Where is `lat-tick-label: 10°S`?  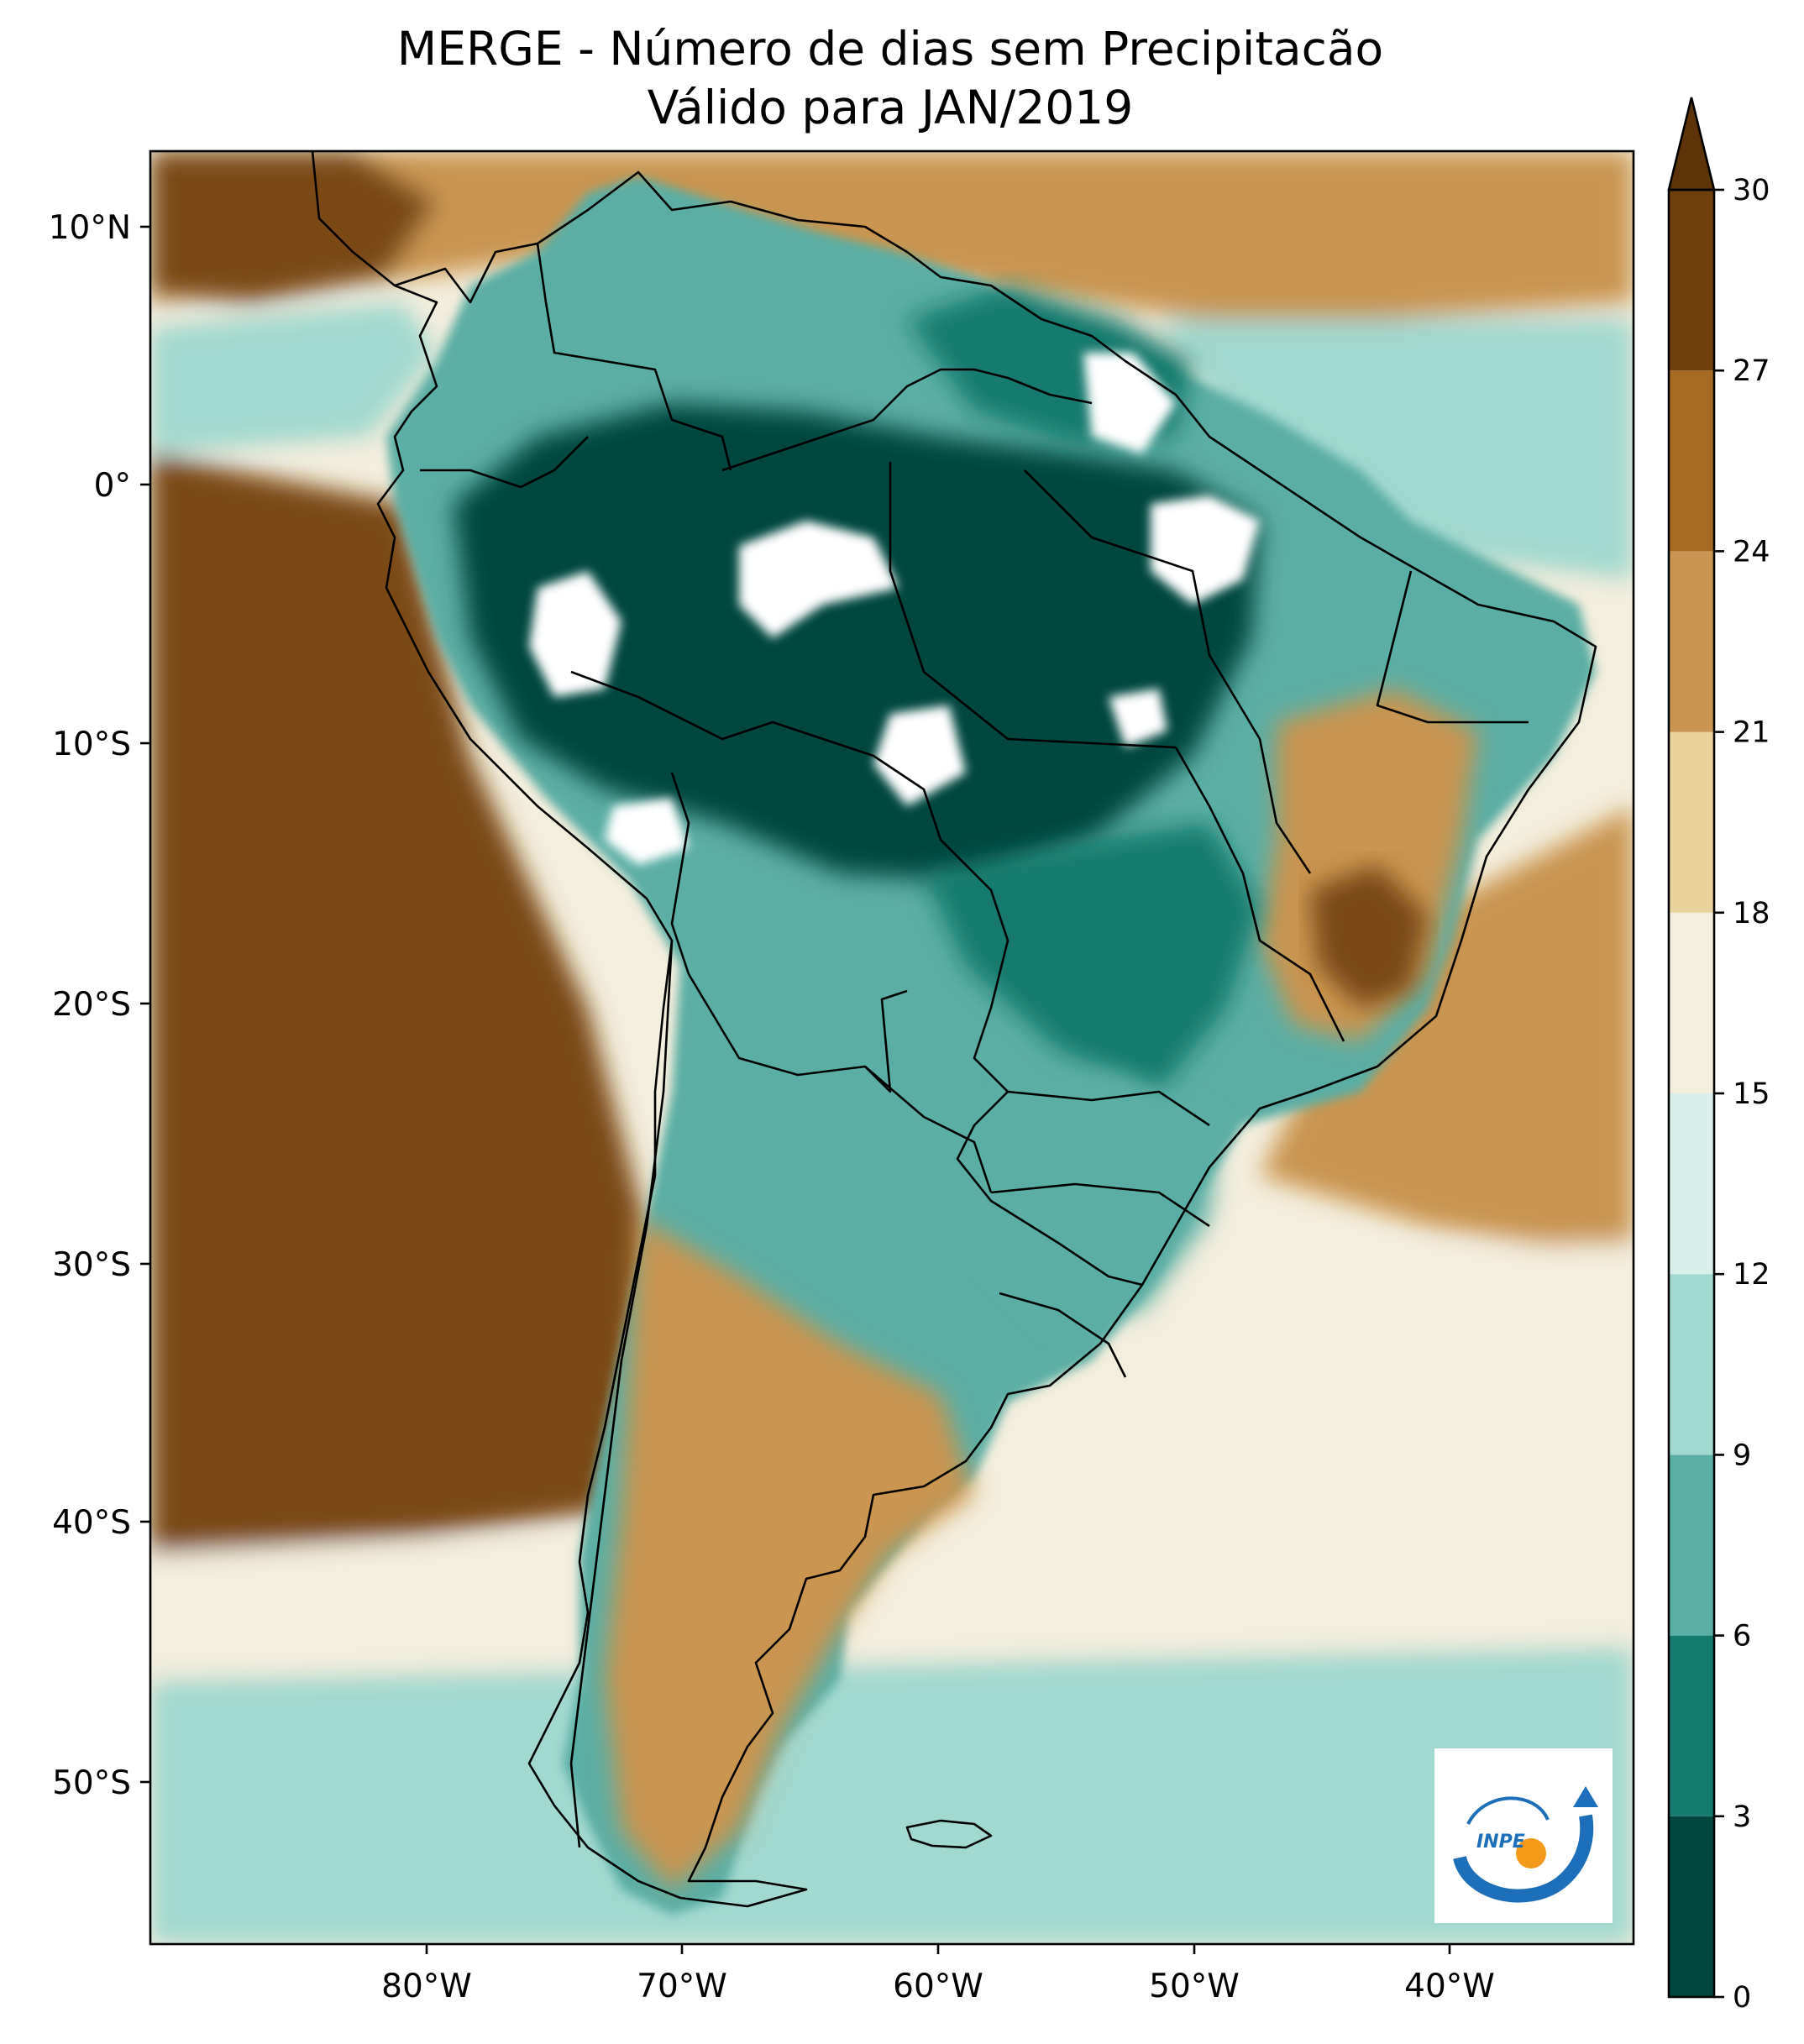
lat-tick-label: 10°S is located at coordinates (91, 744).